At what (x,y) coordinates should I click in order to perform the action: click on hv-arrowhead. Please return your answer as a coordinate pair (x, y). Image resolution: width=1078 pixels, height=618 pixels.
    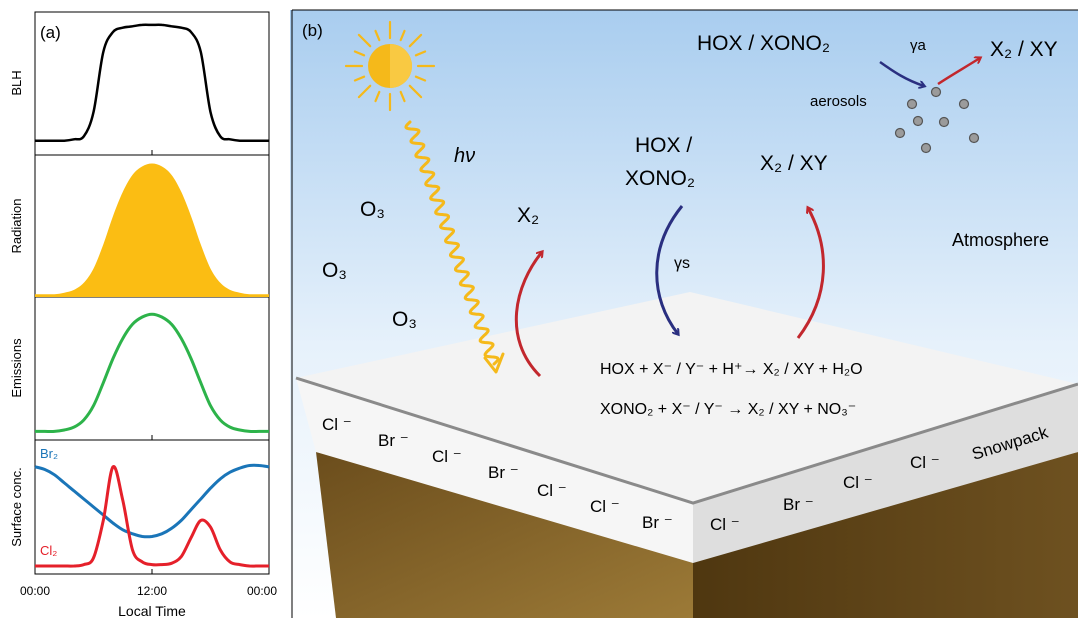
    Looking at the image, I should click on (494, 363).